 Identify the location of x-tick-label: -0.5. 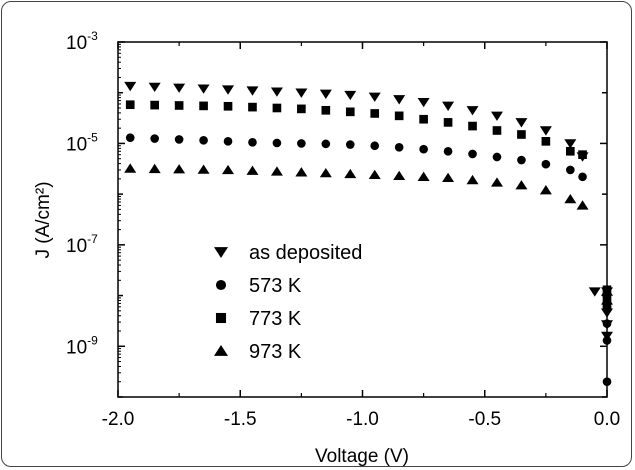
(484, 419).